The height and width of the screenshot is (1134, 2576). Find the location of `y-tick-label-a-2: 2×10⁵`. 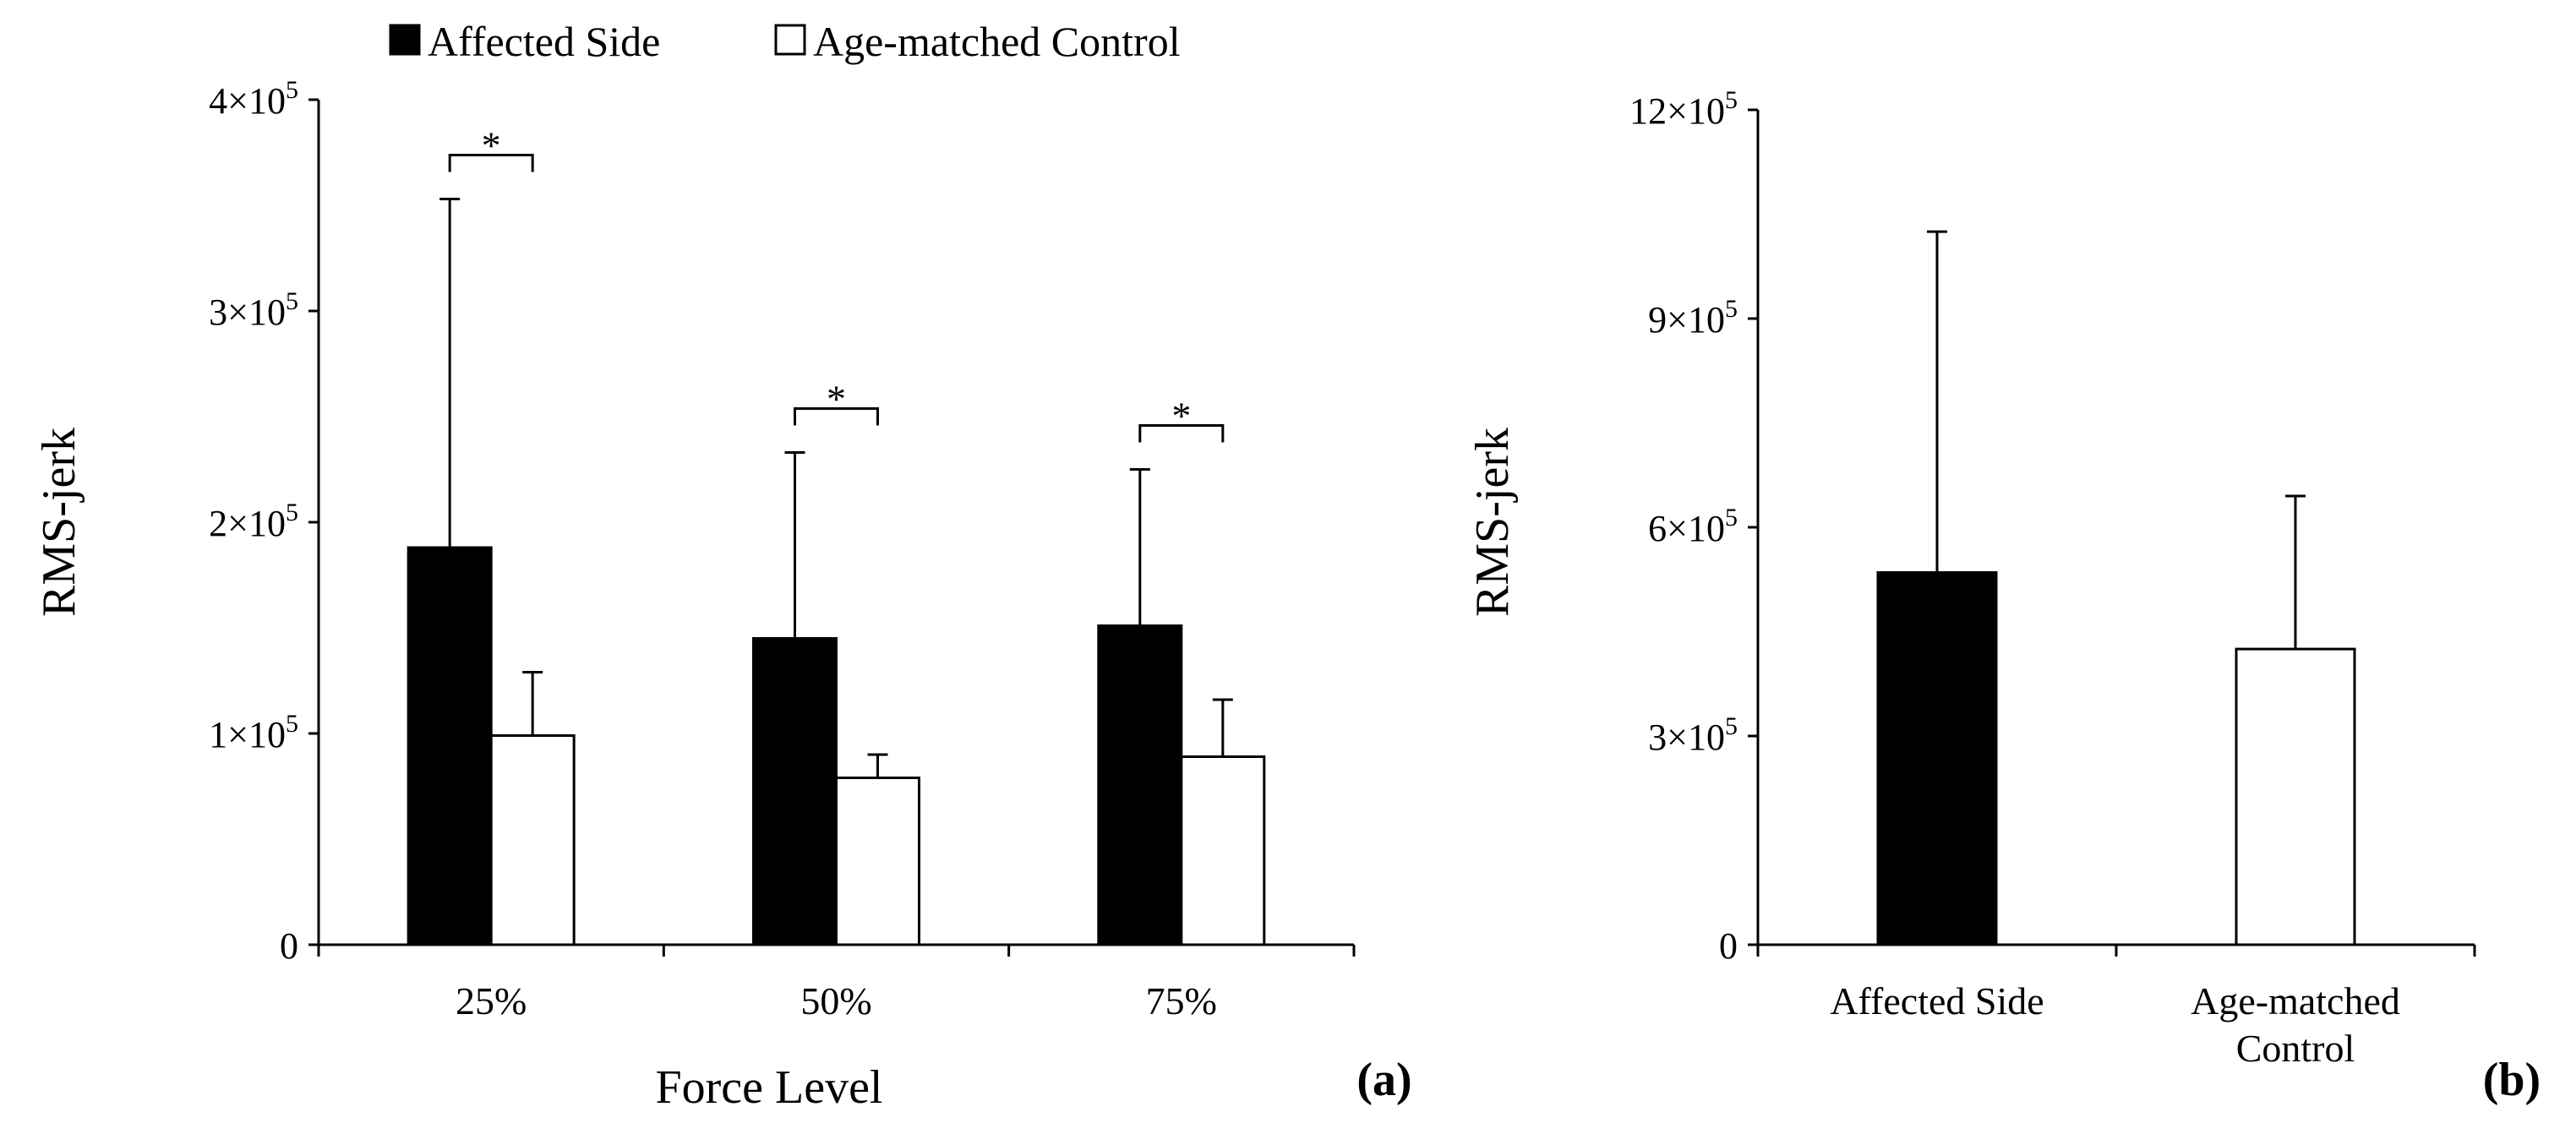

y-tick-label-a-2: 2×10⁵ is located at coordinates (253, 521).